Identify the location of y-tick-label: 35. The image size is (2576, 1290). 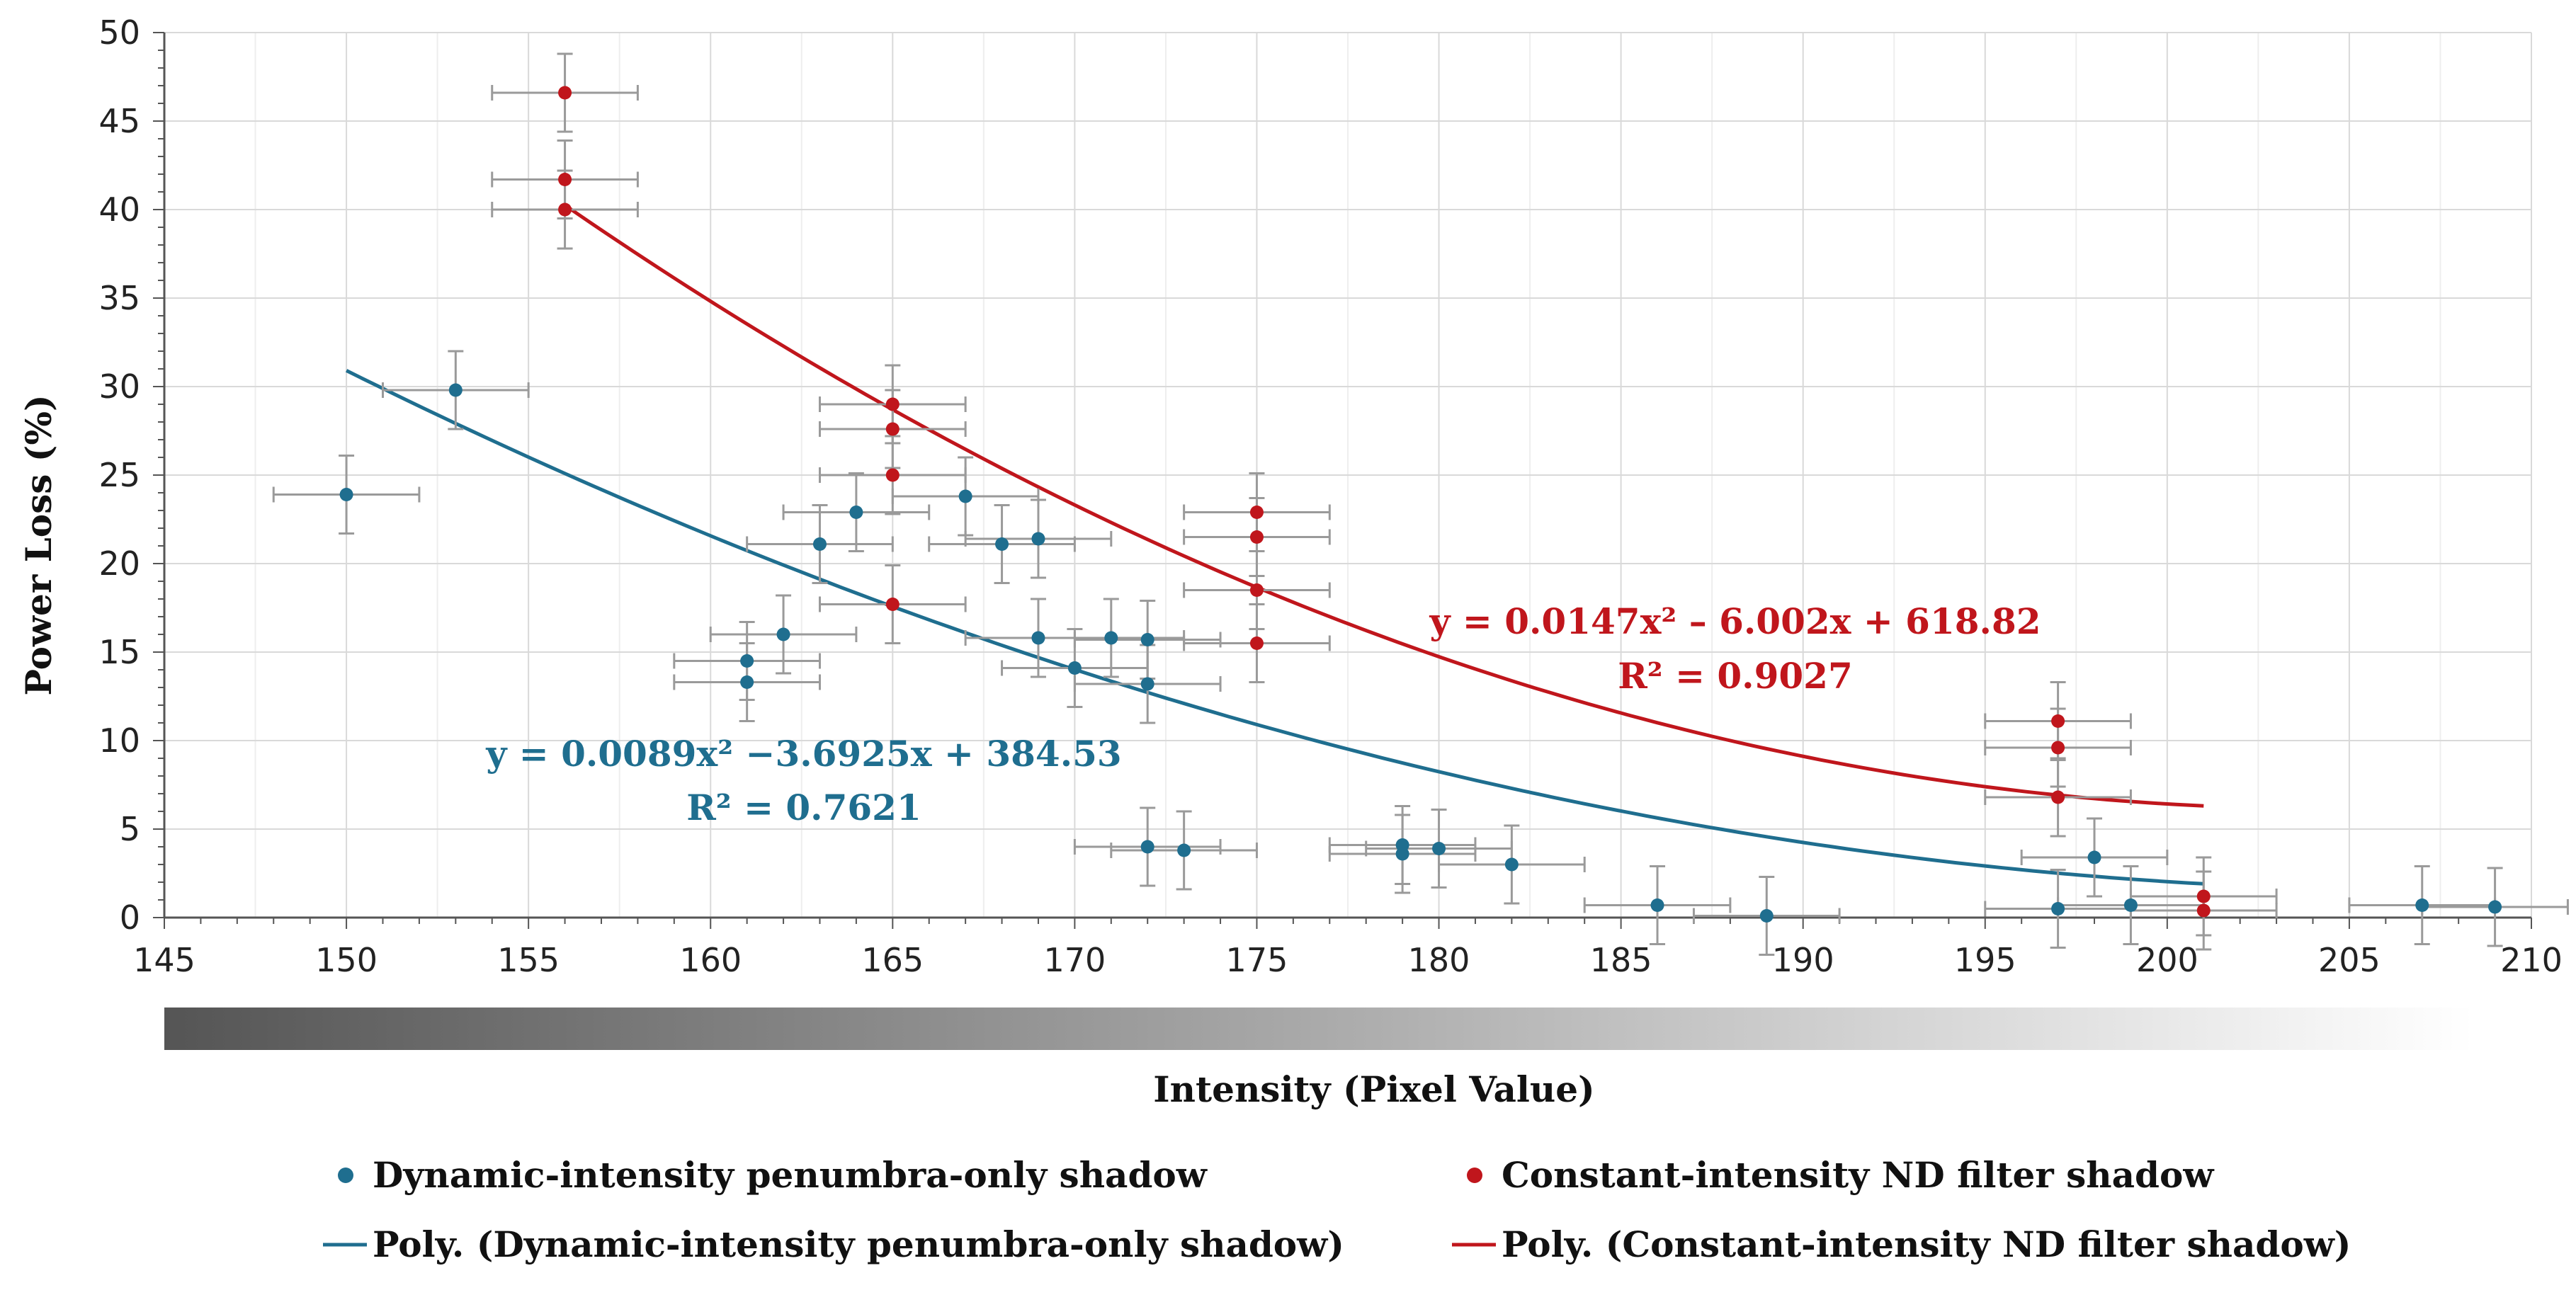
(119, 298).